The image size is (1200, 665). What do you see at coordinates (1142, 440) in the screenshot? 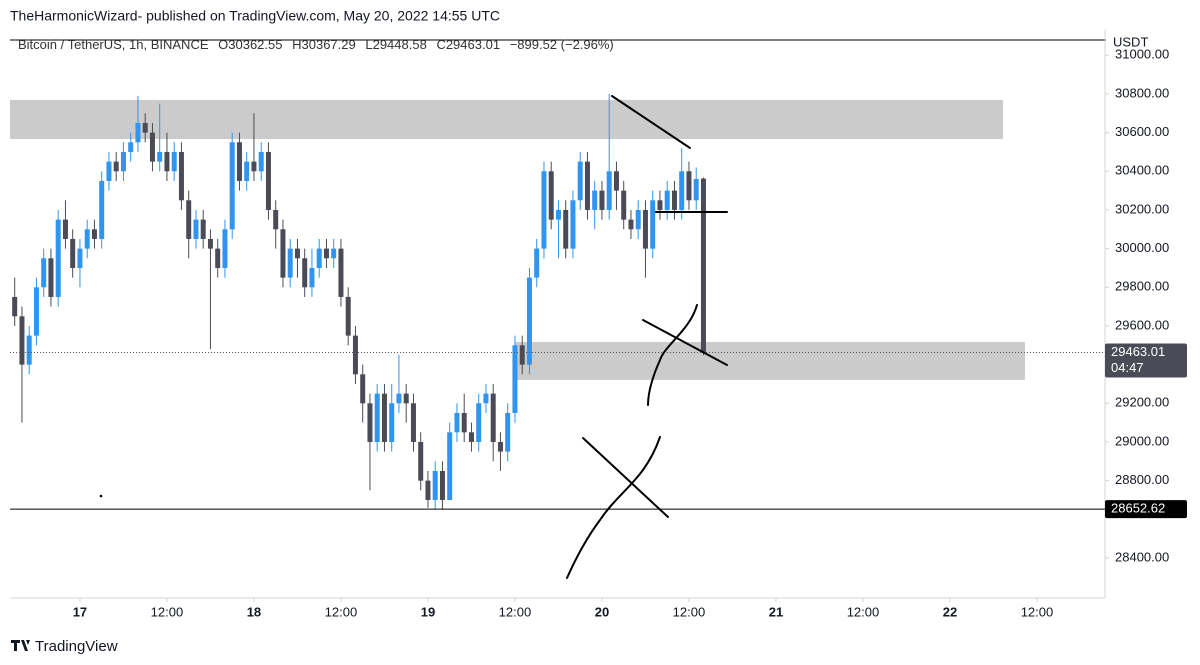
I see `y-tick-label: 29000.00` at bounding box center [1142, 440].